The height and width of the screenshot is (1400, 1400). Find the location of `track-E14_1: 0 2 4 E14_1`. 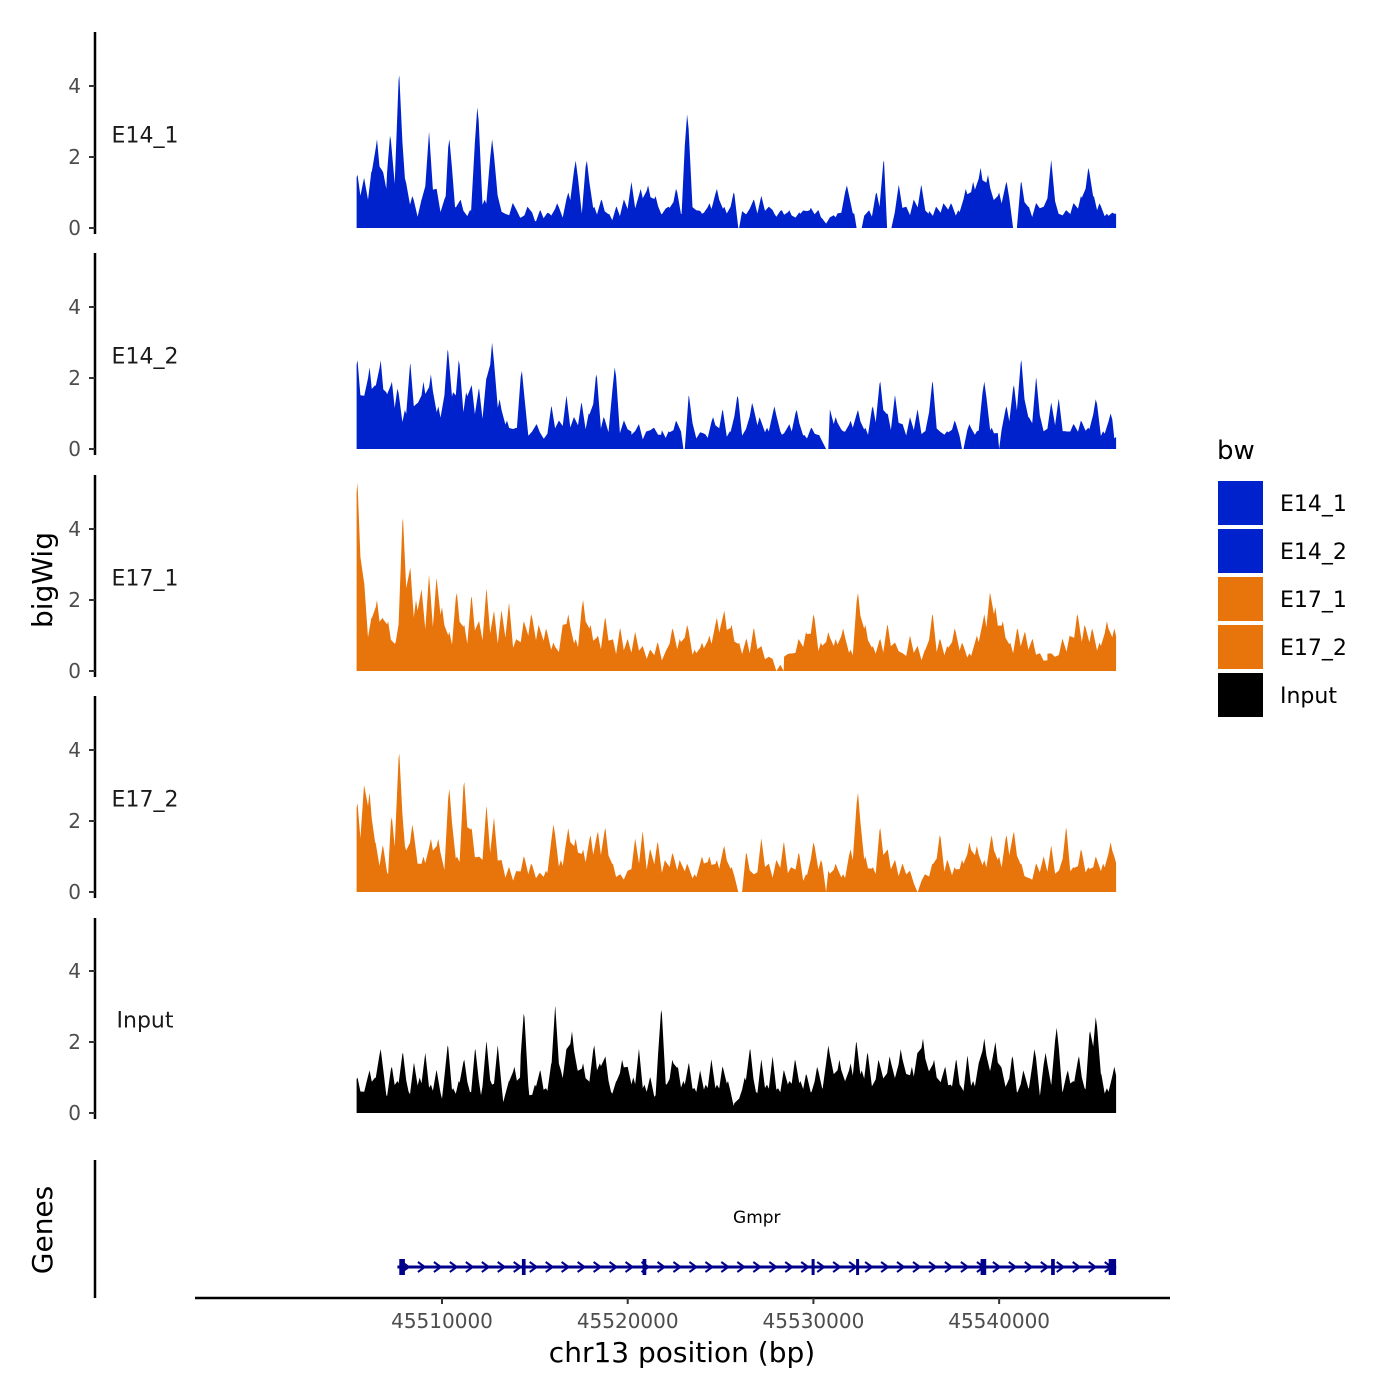

track-E14_1: 0 2 4 E14_1 is located at coordinates (592, 136).